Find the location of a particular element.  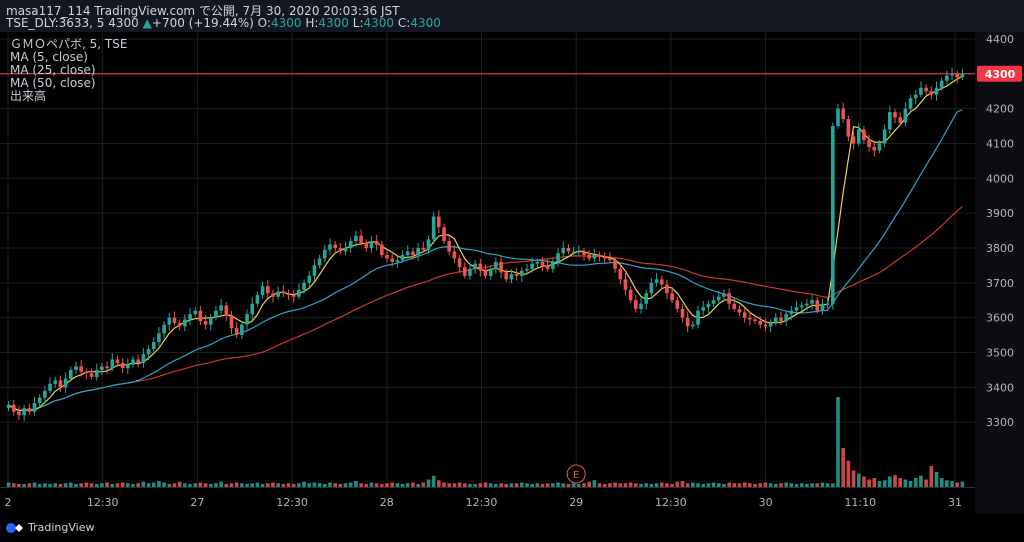

legend-volume: 出来高 is located at coordinates (28, 96).